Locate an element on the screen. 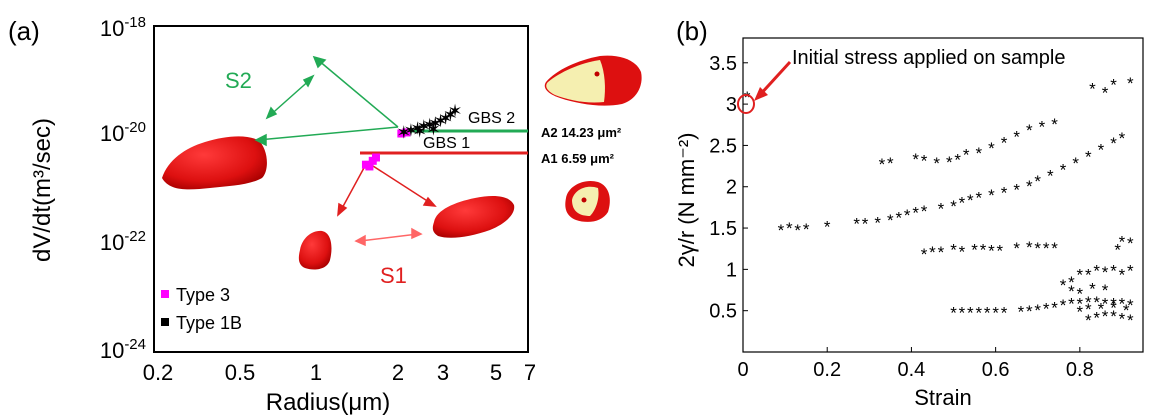 Image resolution: width=1153 pixels, height=419 pixels. legend-label-type3: Type 3 is located at coordinates (203, 295).